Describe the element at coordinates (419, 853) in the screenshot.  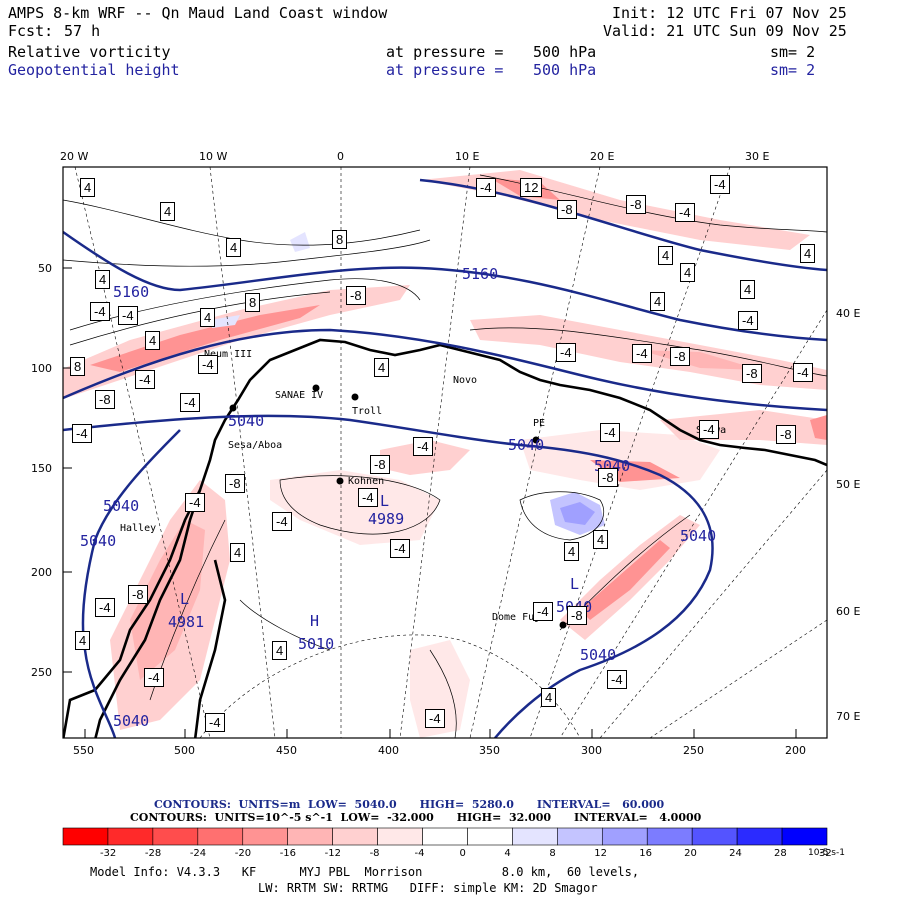
I see `colorbar-tick-label: -4` at that location.